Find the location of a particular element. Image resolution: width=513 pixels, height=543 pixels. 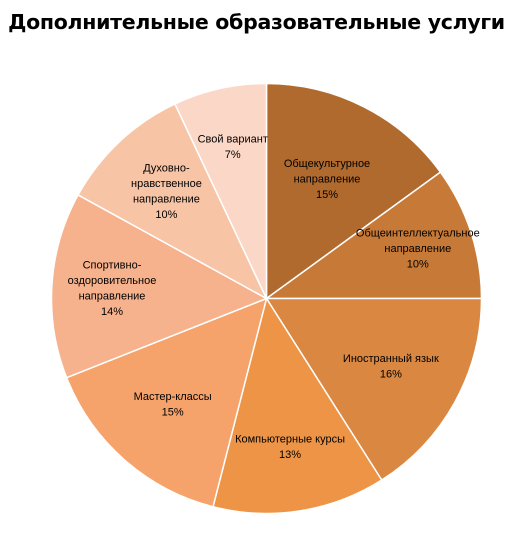

slice-label: Свой вариант 7% is located at coordinates (233, 148).